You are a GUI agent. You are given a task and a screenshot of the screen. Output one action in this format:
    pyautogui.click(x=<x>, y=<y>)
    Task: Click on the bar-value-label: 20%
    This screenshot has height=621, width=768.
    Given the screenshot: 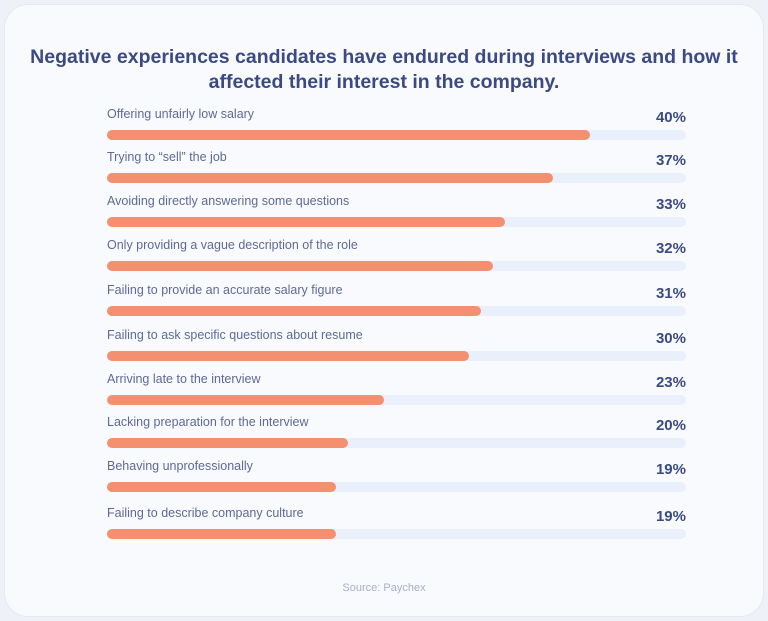 What is the action you would take?
    pyautogui.click(x=670, y=425)
    